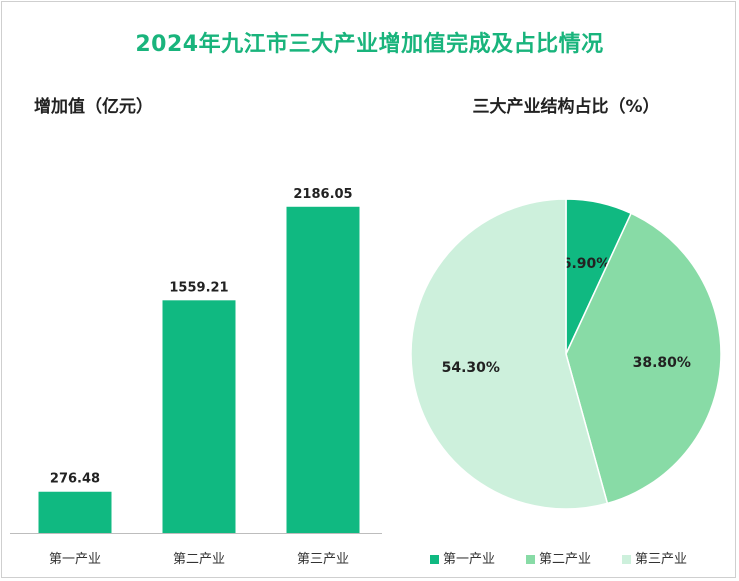  I want to click on pie-chart-title: 三大产业结构占比（%）, so click(566, 107).